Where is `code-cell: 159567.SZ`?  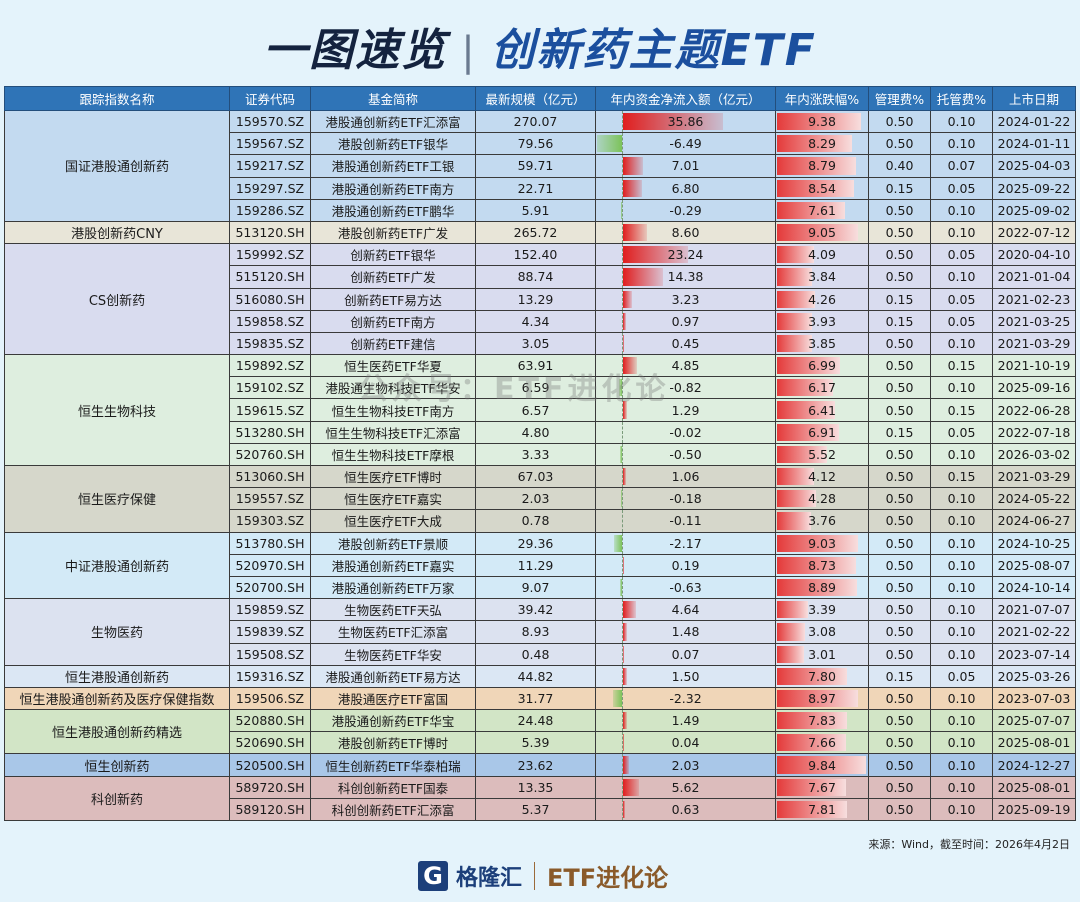
code-cell: 159567.SZ is located at coordinates (270, 144).